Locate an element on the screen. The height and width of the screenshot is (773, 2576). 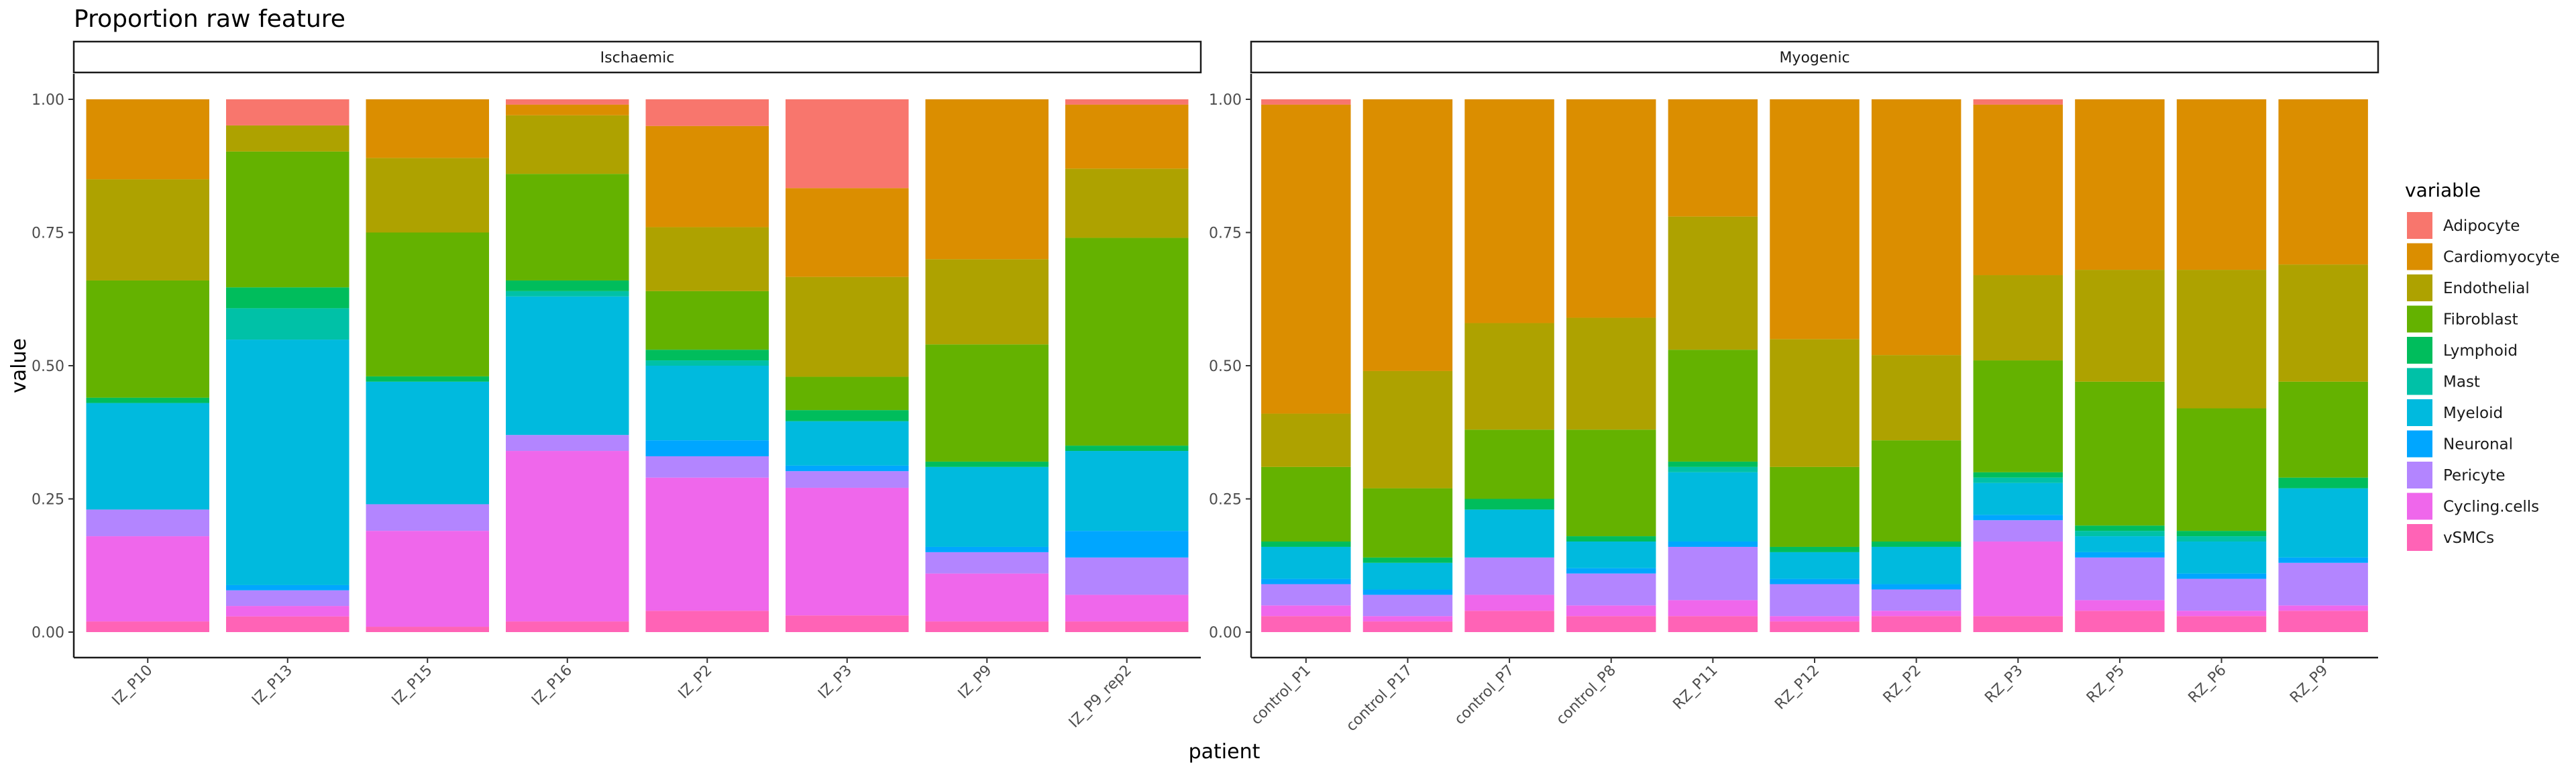
x-tick-label: control_P8 is located at coordinates (1586, 695).